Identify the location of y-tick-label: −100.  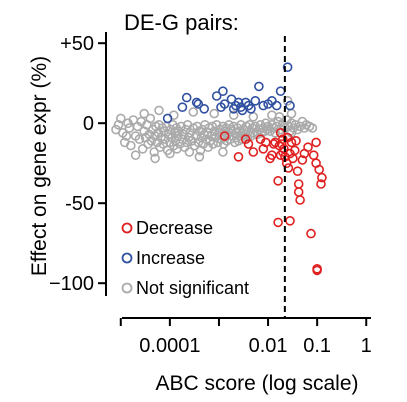
(71, 284).